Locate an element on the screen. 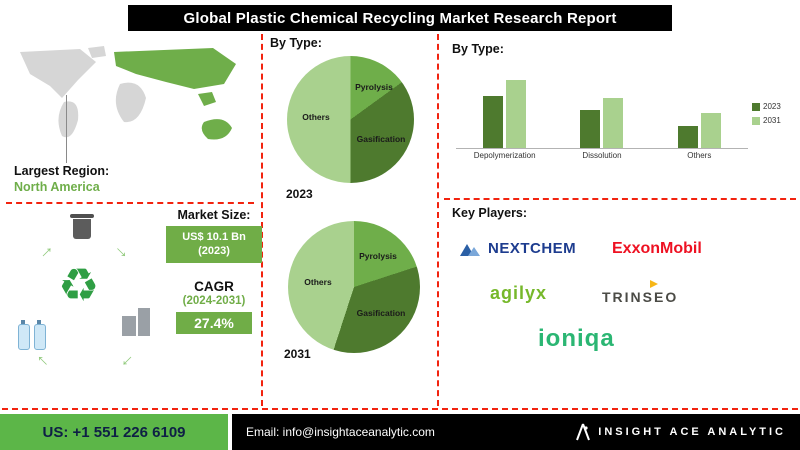  recycling-cycle-illustration: ♻ → → → → is located at coordinates (87, 297).